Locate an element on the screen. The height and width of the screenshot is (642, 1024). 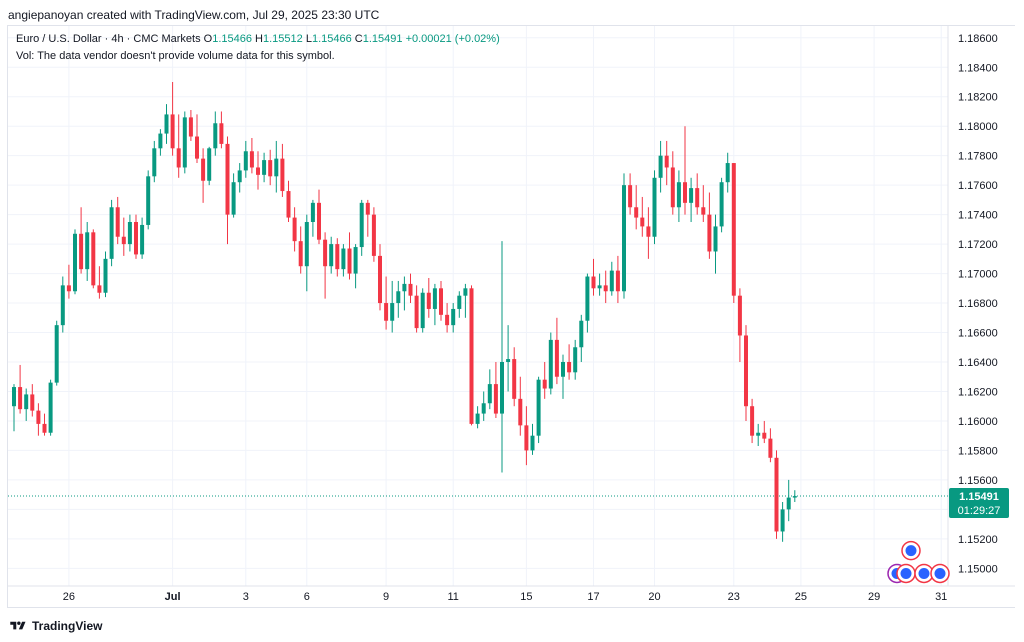
tradingview-logo-icon is located at coordinates (18, 626).